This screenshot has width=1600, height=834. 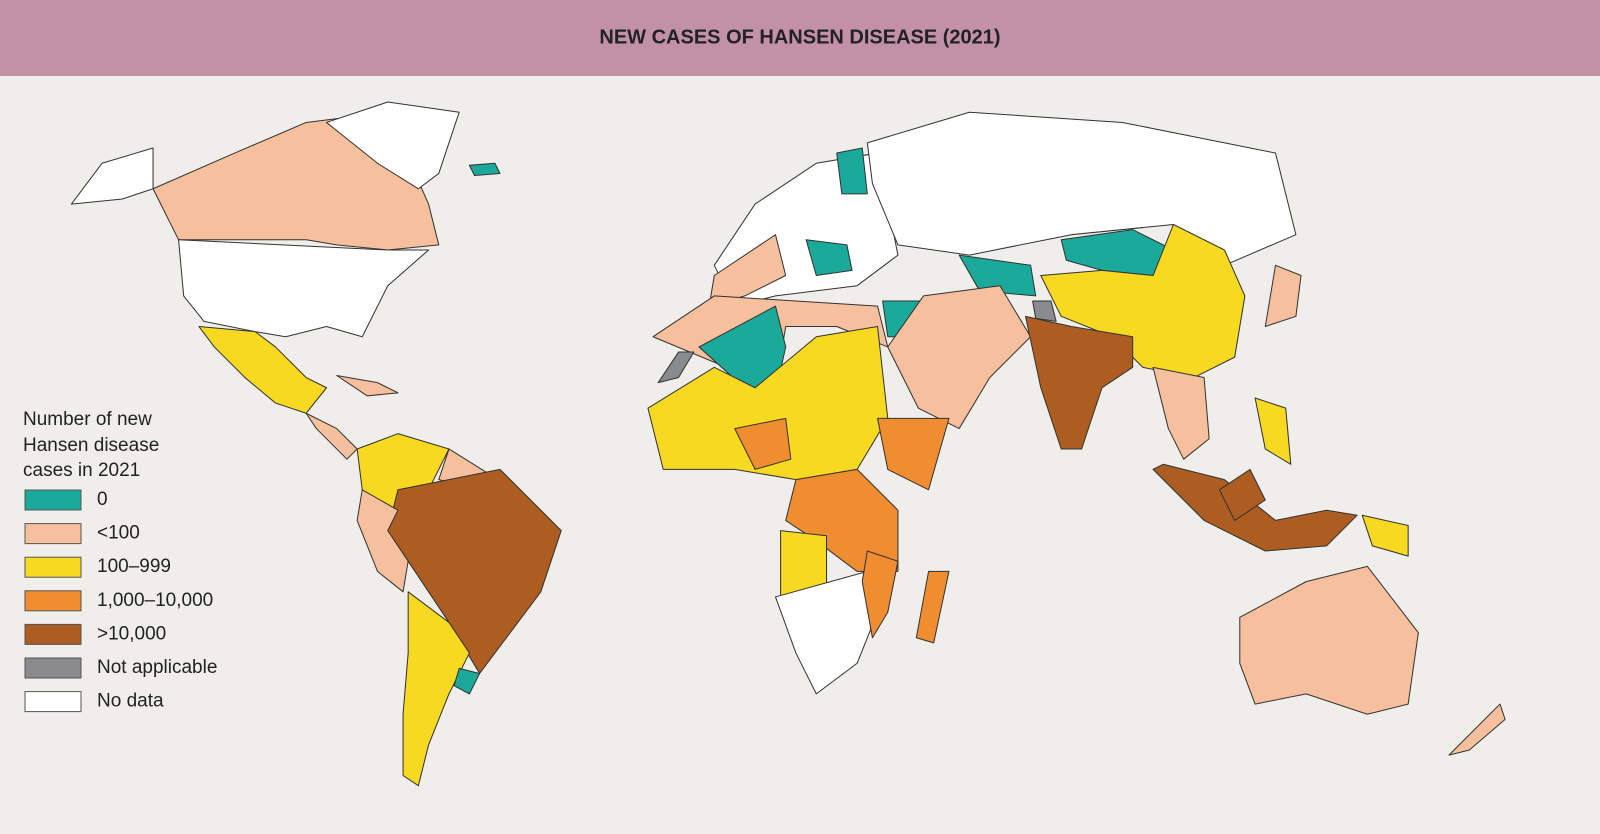 I want to click on uruguay, so click(x=467, y=681).